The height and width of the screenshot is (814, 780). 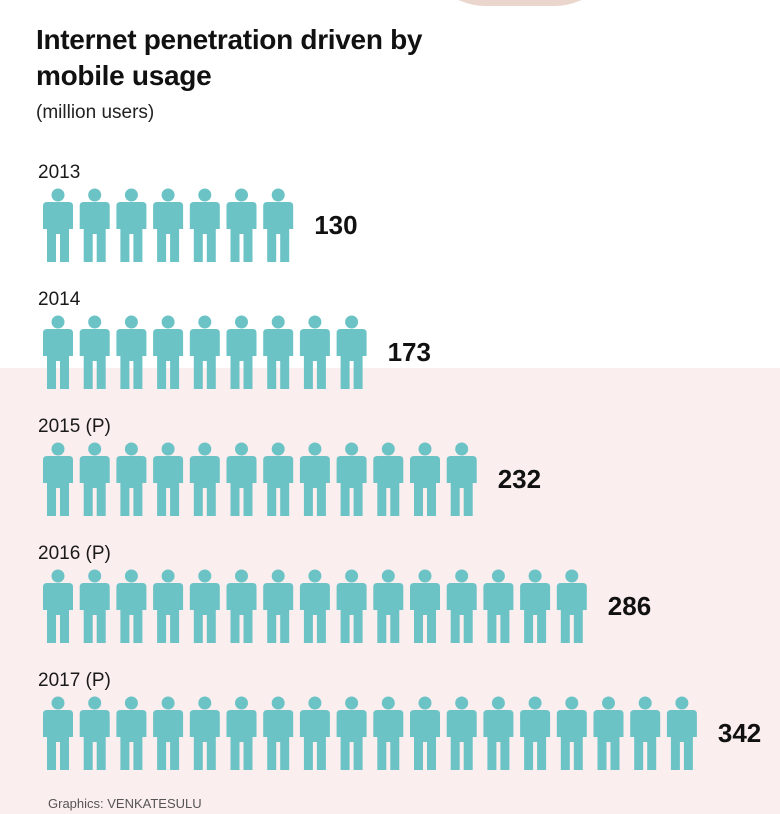 What do you see at coordinates (95, 112) in the screenshot?
I see `chart-subtitle: (million users)` at bounding box center [95, 112].